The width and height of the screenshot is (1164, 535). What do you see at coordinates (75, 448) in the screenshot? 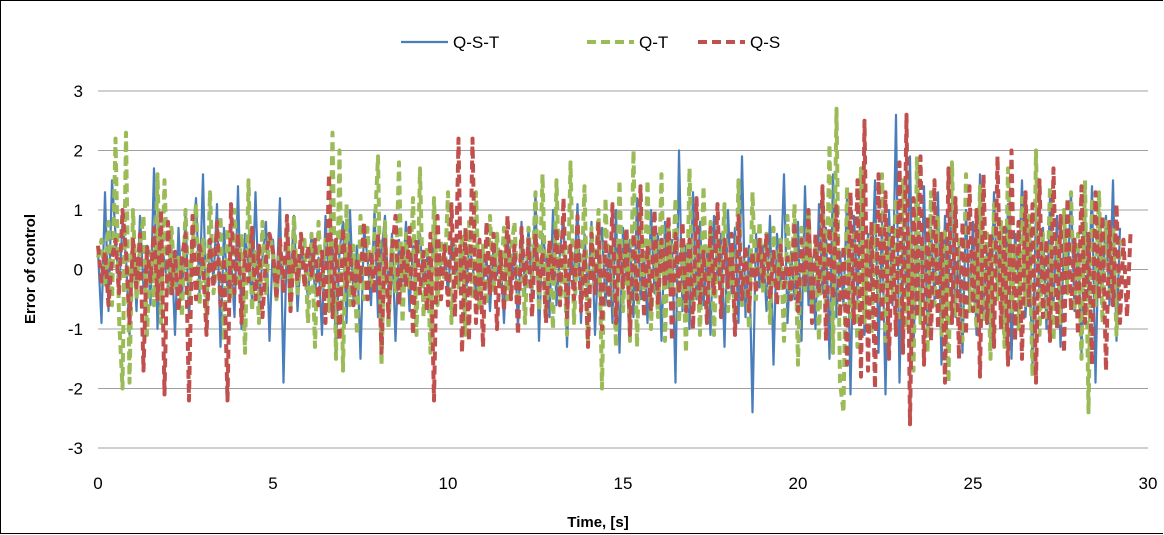
I see `y-tick-label: -3` at bounding box center [75, 448].